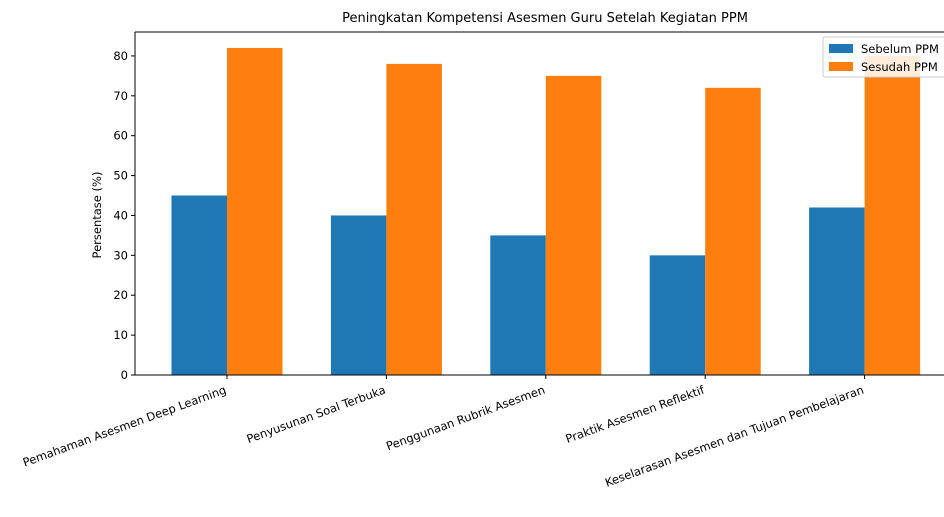 The width and height of the screenshot is (944, 517). I want to click on y-tick-label-10: 10, so click(120, 335).